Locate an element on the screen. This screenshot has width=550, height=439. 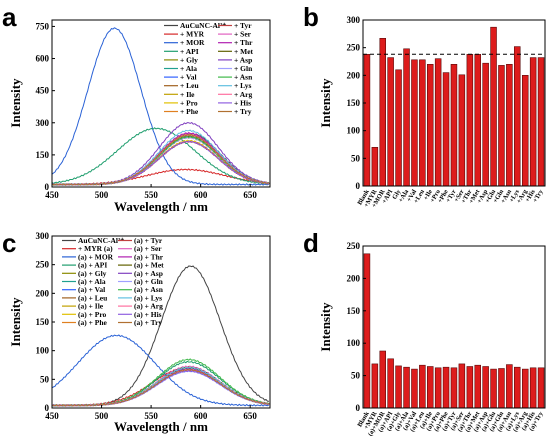
chart-c-xtick-label: 500 is located at coordinates (102, 416).